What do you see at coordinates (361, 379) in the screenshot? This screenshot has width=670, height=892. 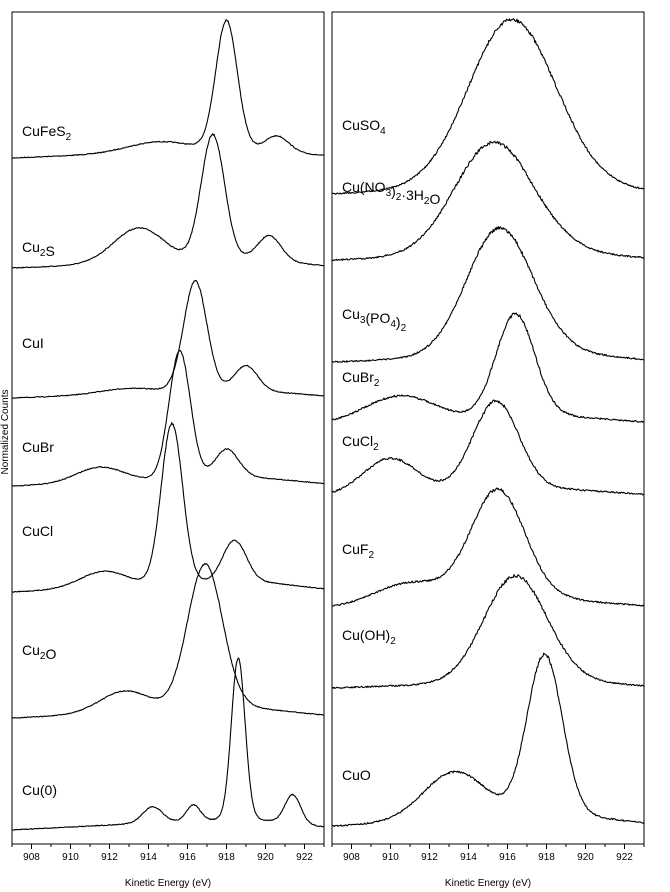 I see `series-label: CuBr2` at bounding box center [361, 379].